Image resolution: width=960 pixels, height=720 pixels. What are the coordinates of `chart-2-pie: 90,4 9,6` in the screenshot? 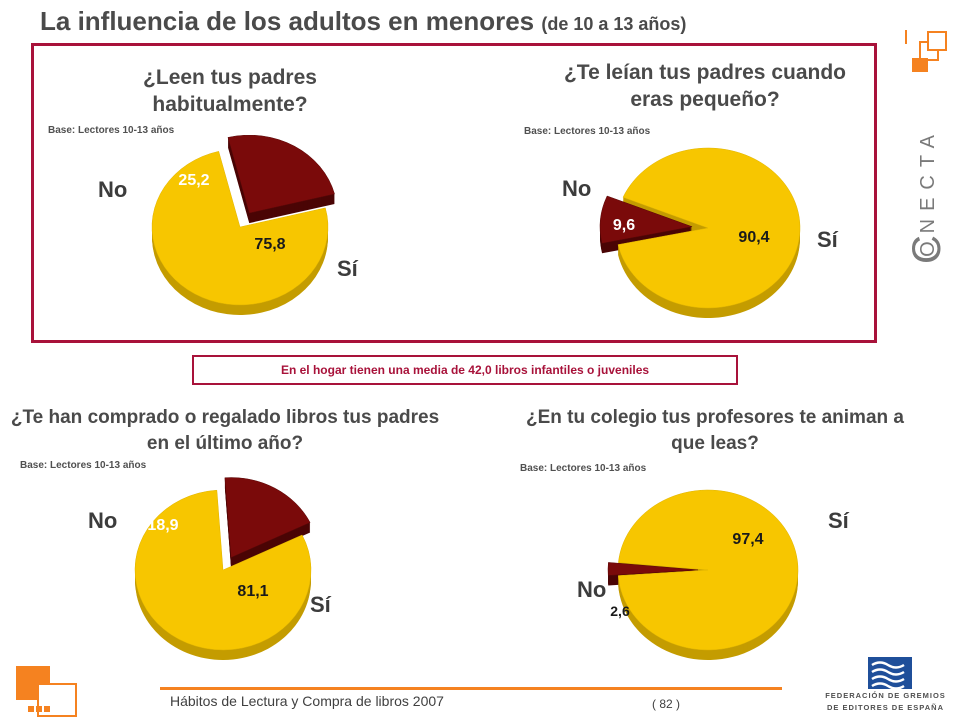 It's located at (700, 232).